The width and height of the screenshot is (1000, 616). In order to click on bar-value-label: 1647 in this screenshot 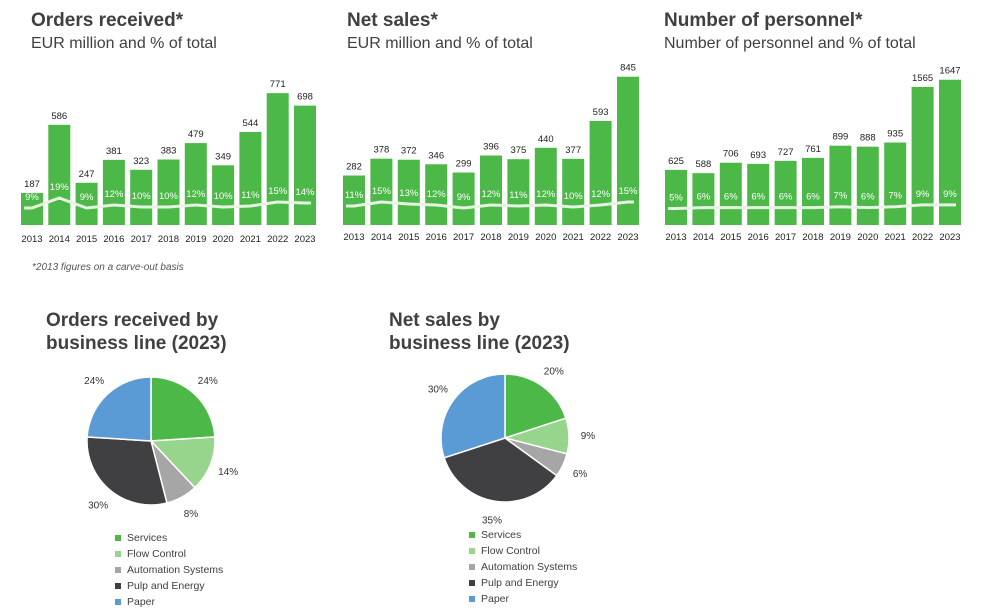, I will do `click(949, 71)`.